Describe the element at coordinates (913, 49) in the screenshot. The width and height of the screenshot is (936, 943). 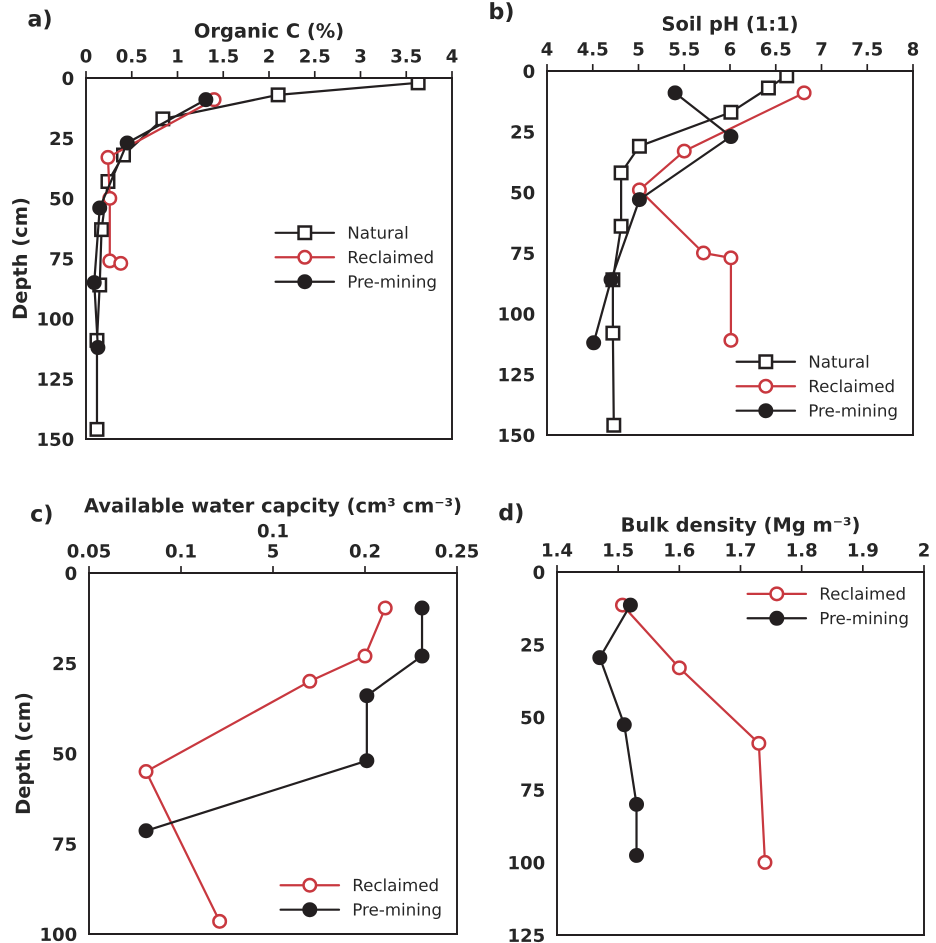
I see `x-tick-label: 8` at that location.